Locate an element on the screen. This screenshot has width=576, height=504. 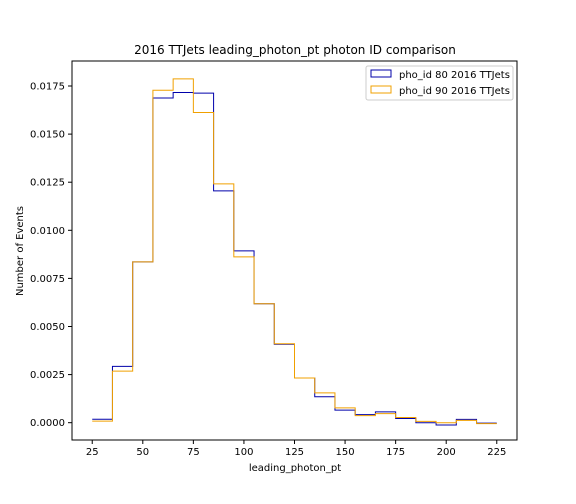
x-tick-label: 225 is located at coordinates (496, 452).